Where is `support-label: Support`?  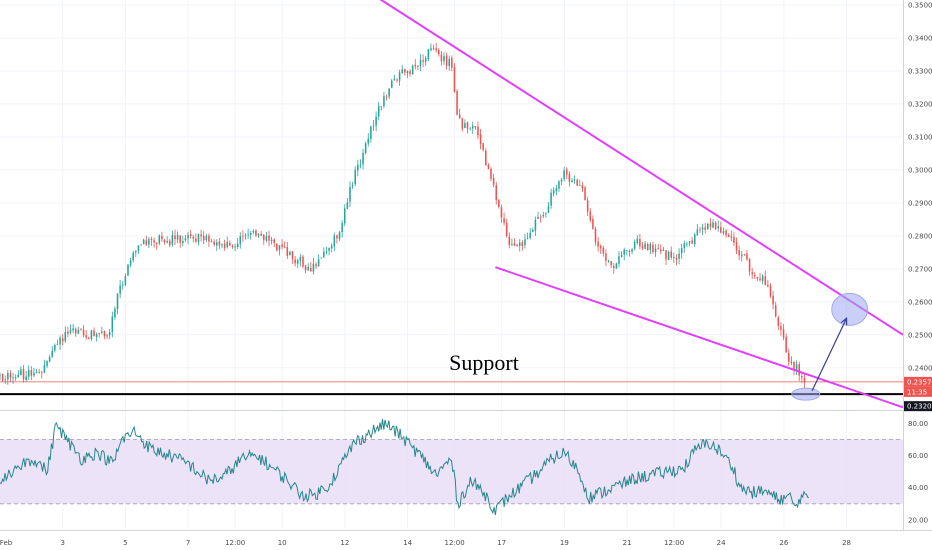
support-label: Support is located at coordinates (484, 362).